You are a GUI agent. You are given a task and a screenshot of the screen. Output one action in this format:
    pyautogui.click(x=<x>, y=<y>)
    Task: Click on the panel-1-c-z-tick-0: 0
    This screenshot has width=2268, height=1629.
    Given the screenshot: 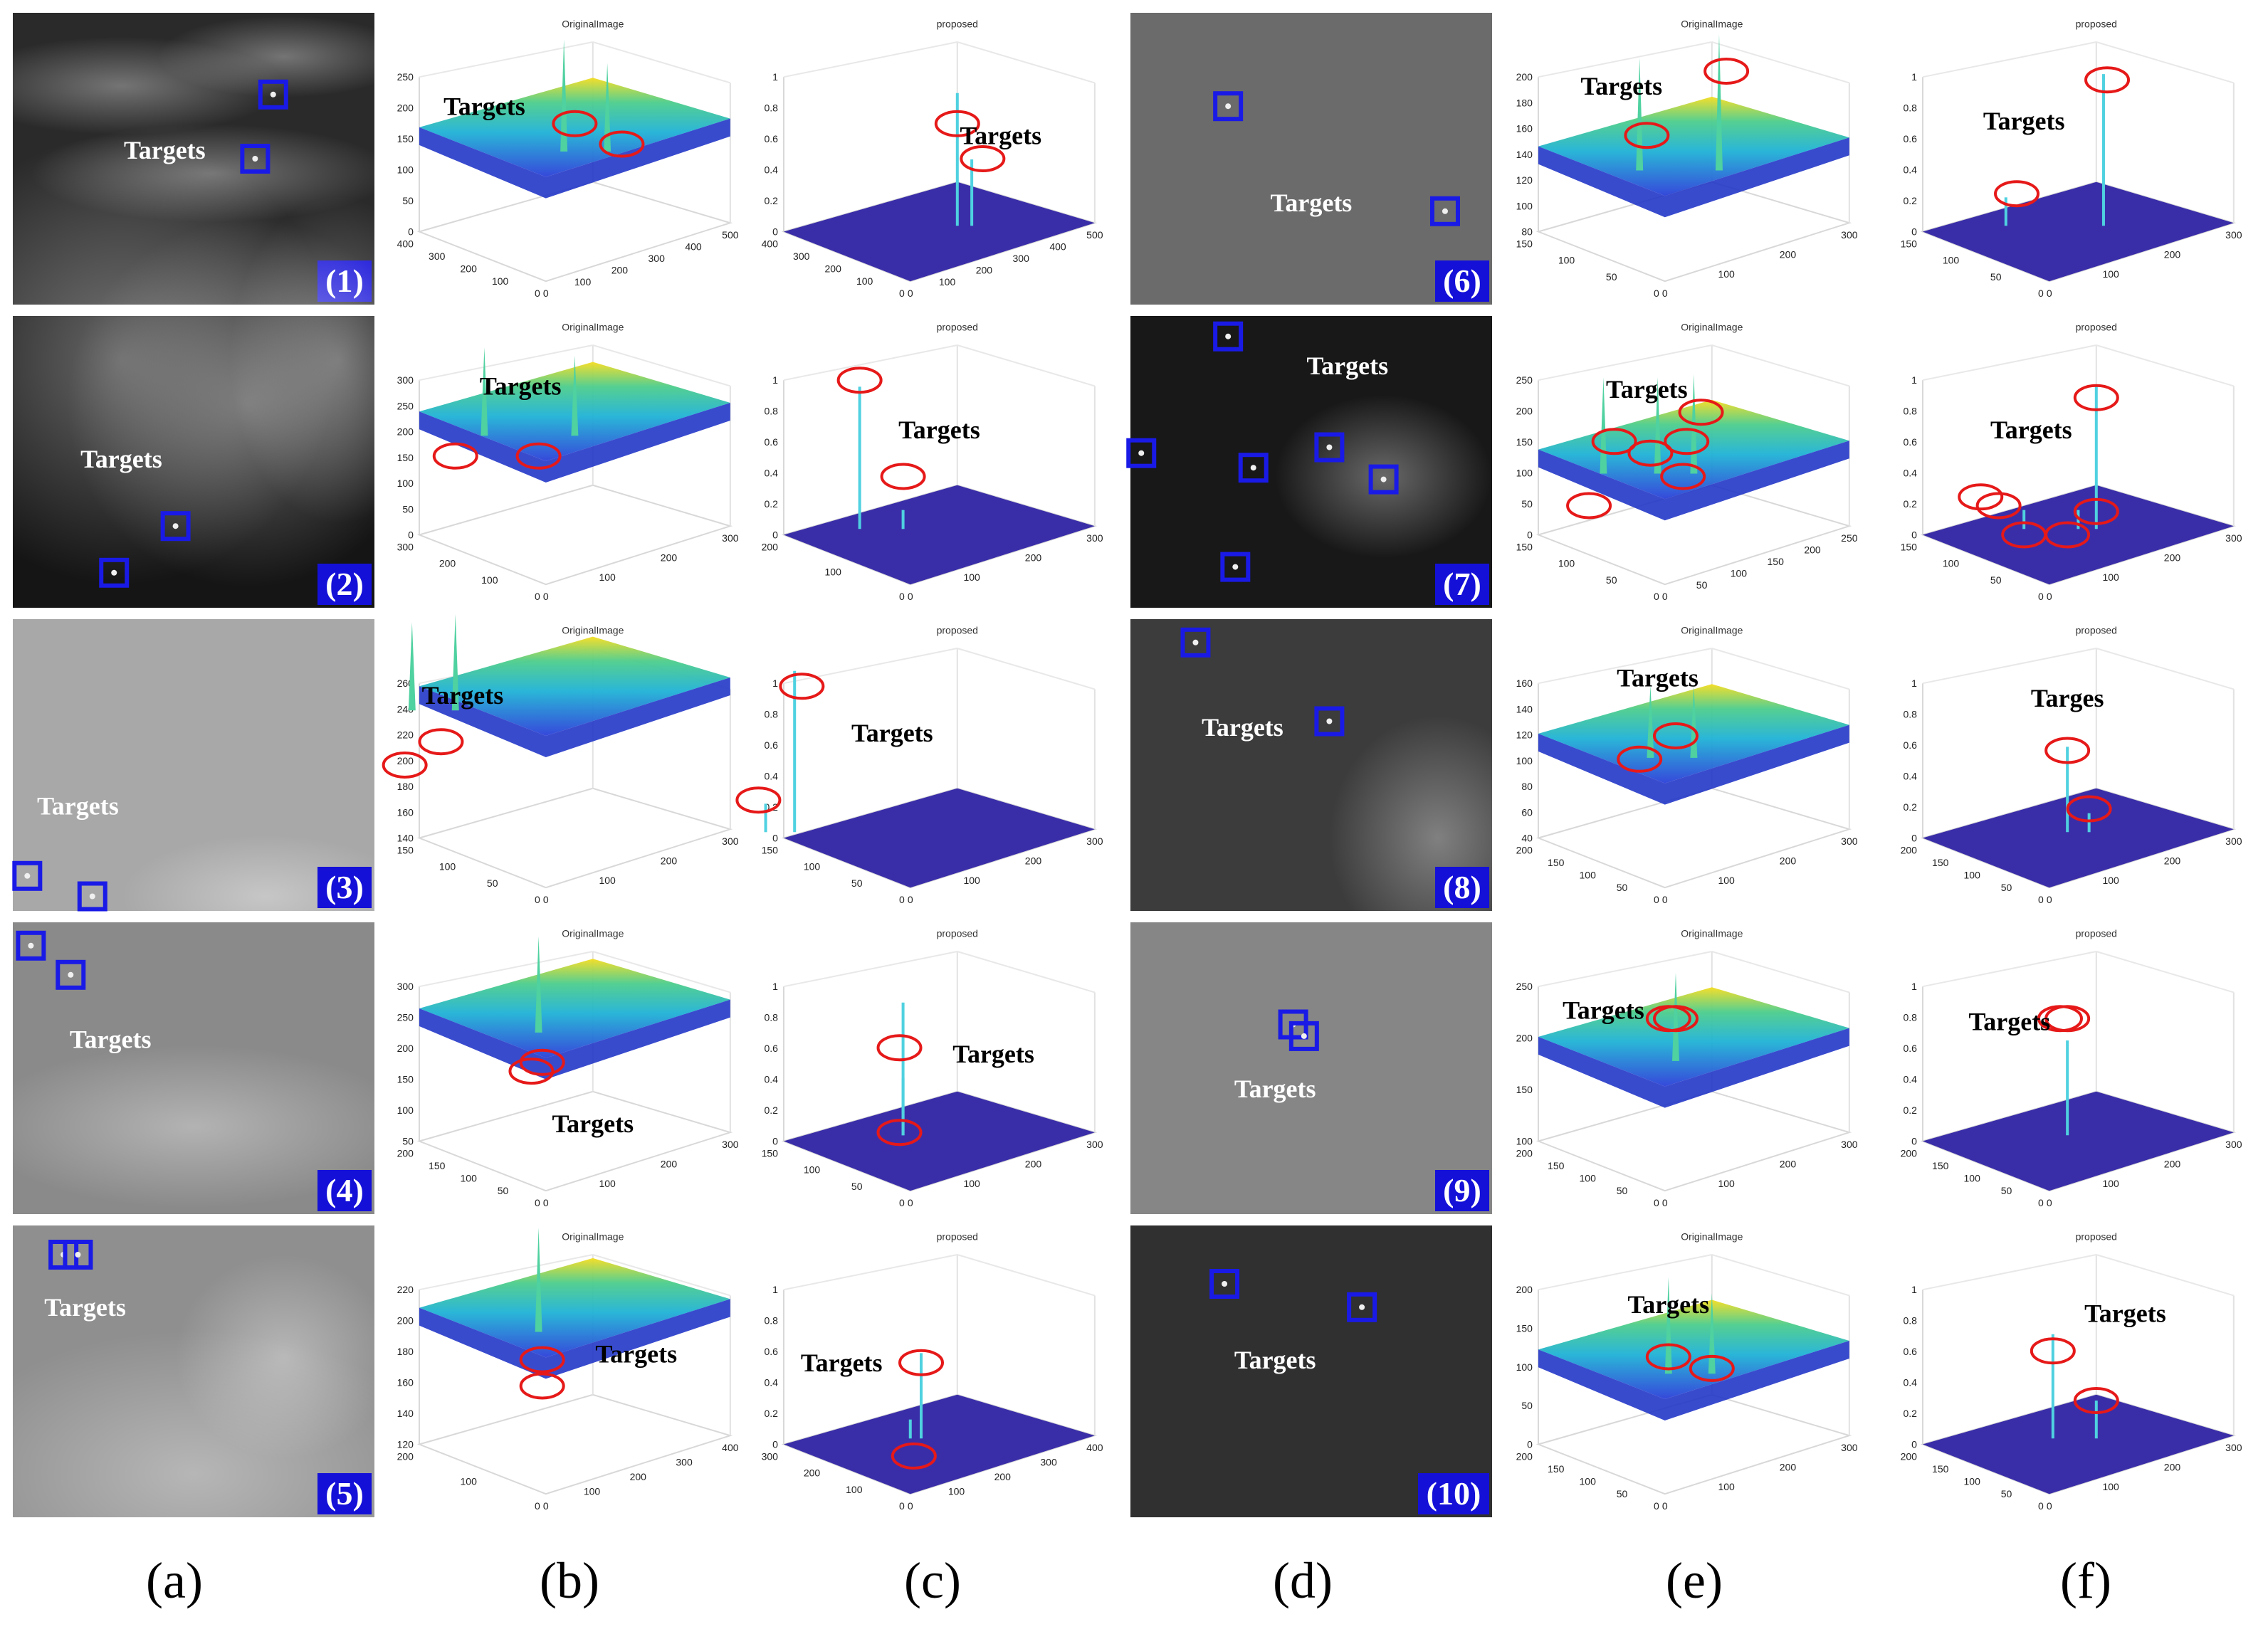 What is the action you would take?
    pyautogui.click(x=775, y=232)
    